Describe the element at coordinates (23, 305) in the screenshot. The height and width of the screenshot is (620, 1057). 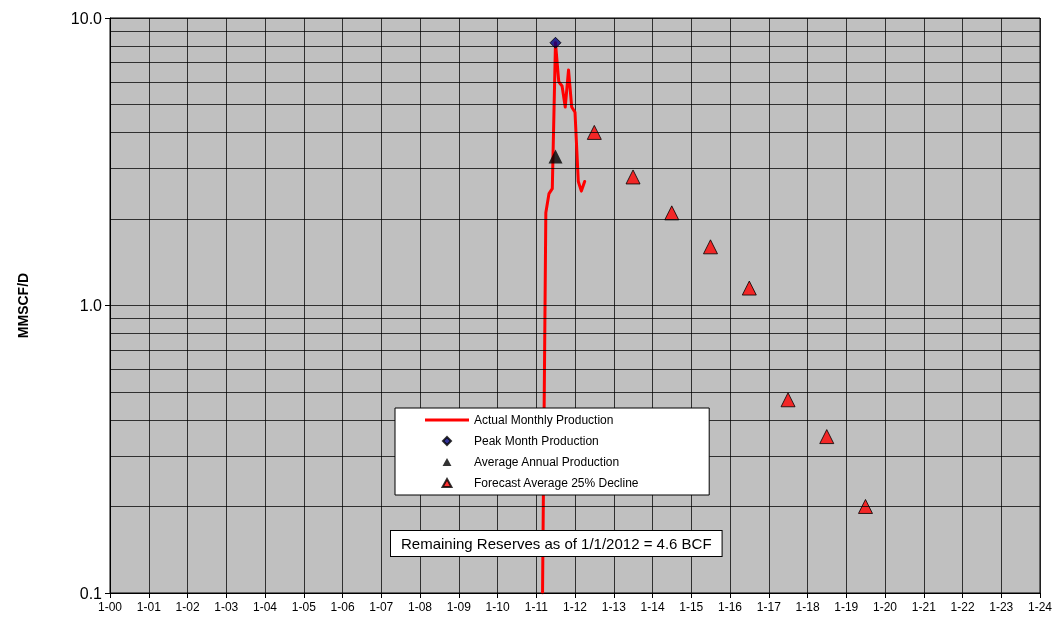
I see `y-axis-title: MMSCF/D` at that location.